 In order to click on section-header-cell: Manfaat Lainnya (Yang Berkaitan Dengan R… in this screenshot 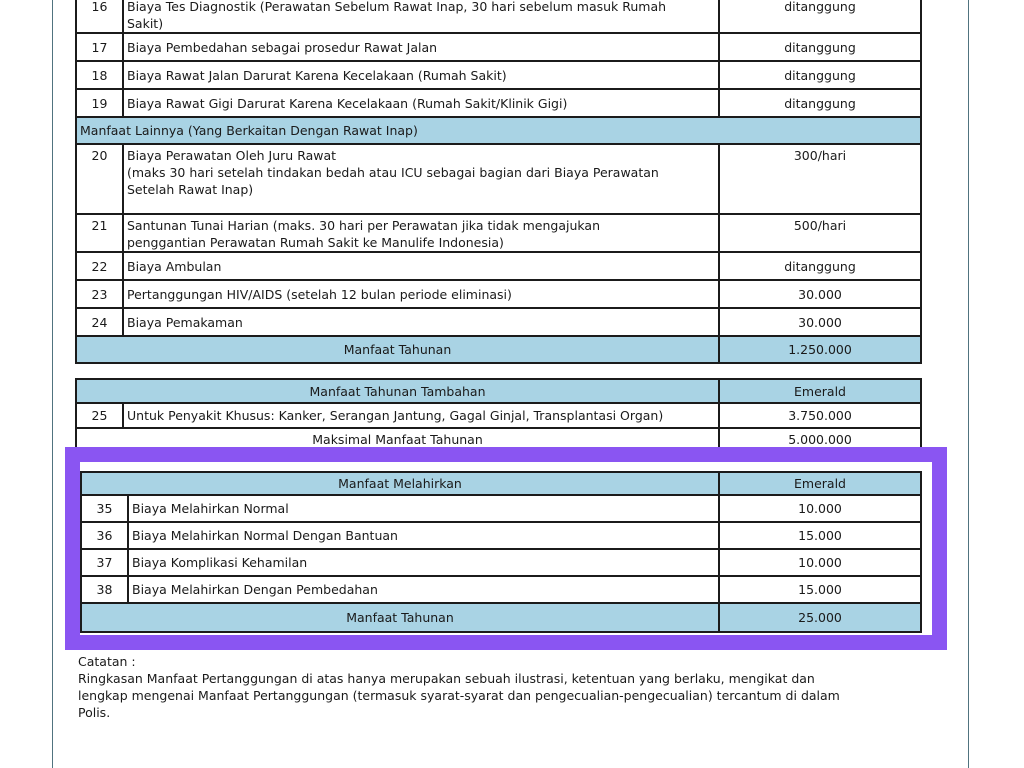, I will do `click(498, 130)`.